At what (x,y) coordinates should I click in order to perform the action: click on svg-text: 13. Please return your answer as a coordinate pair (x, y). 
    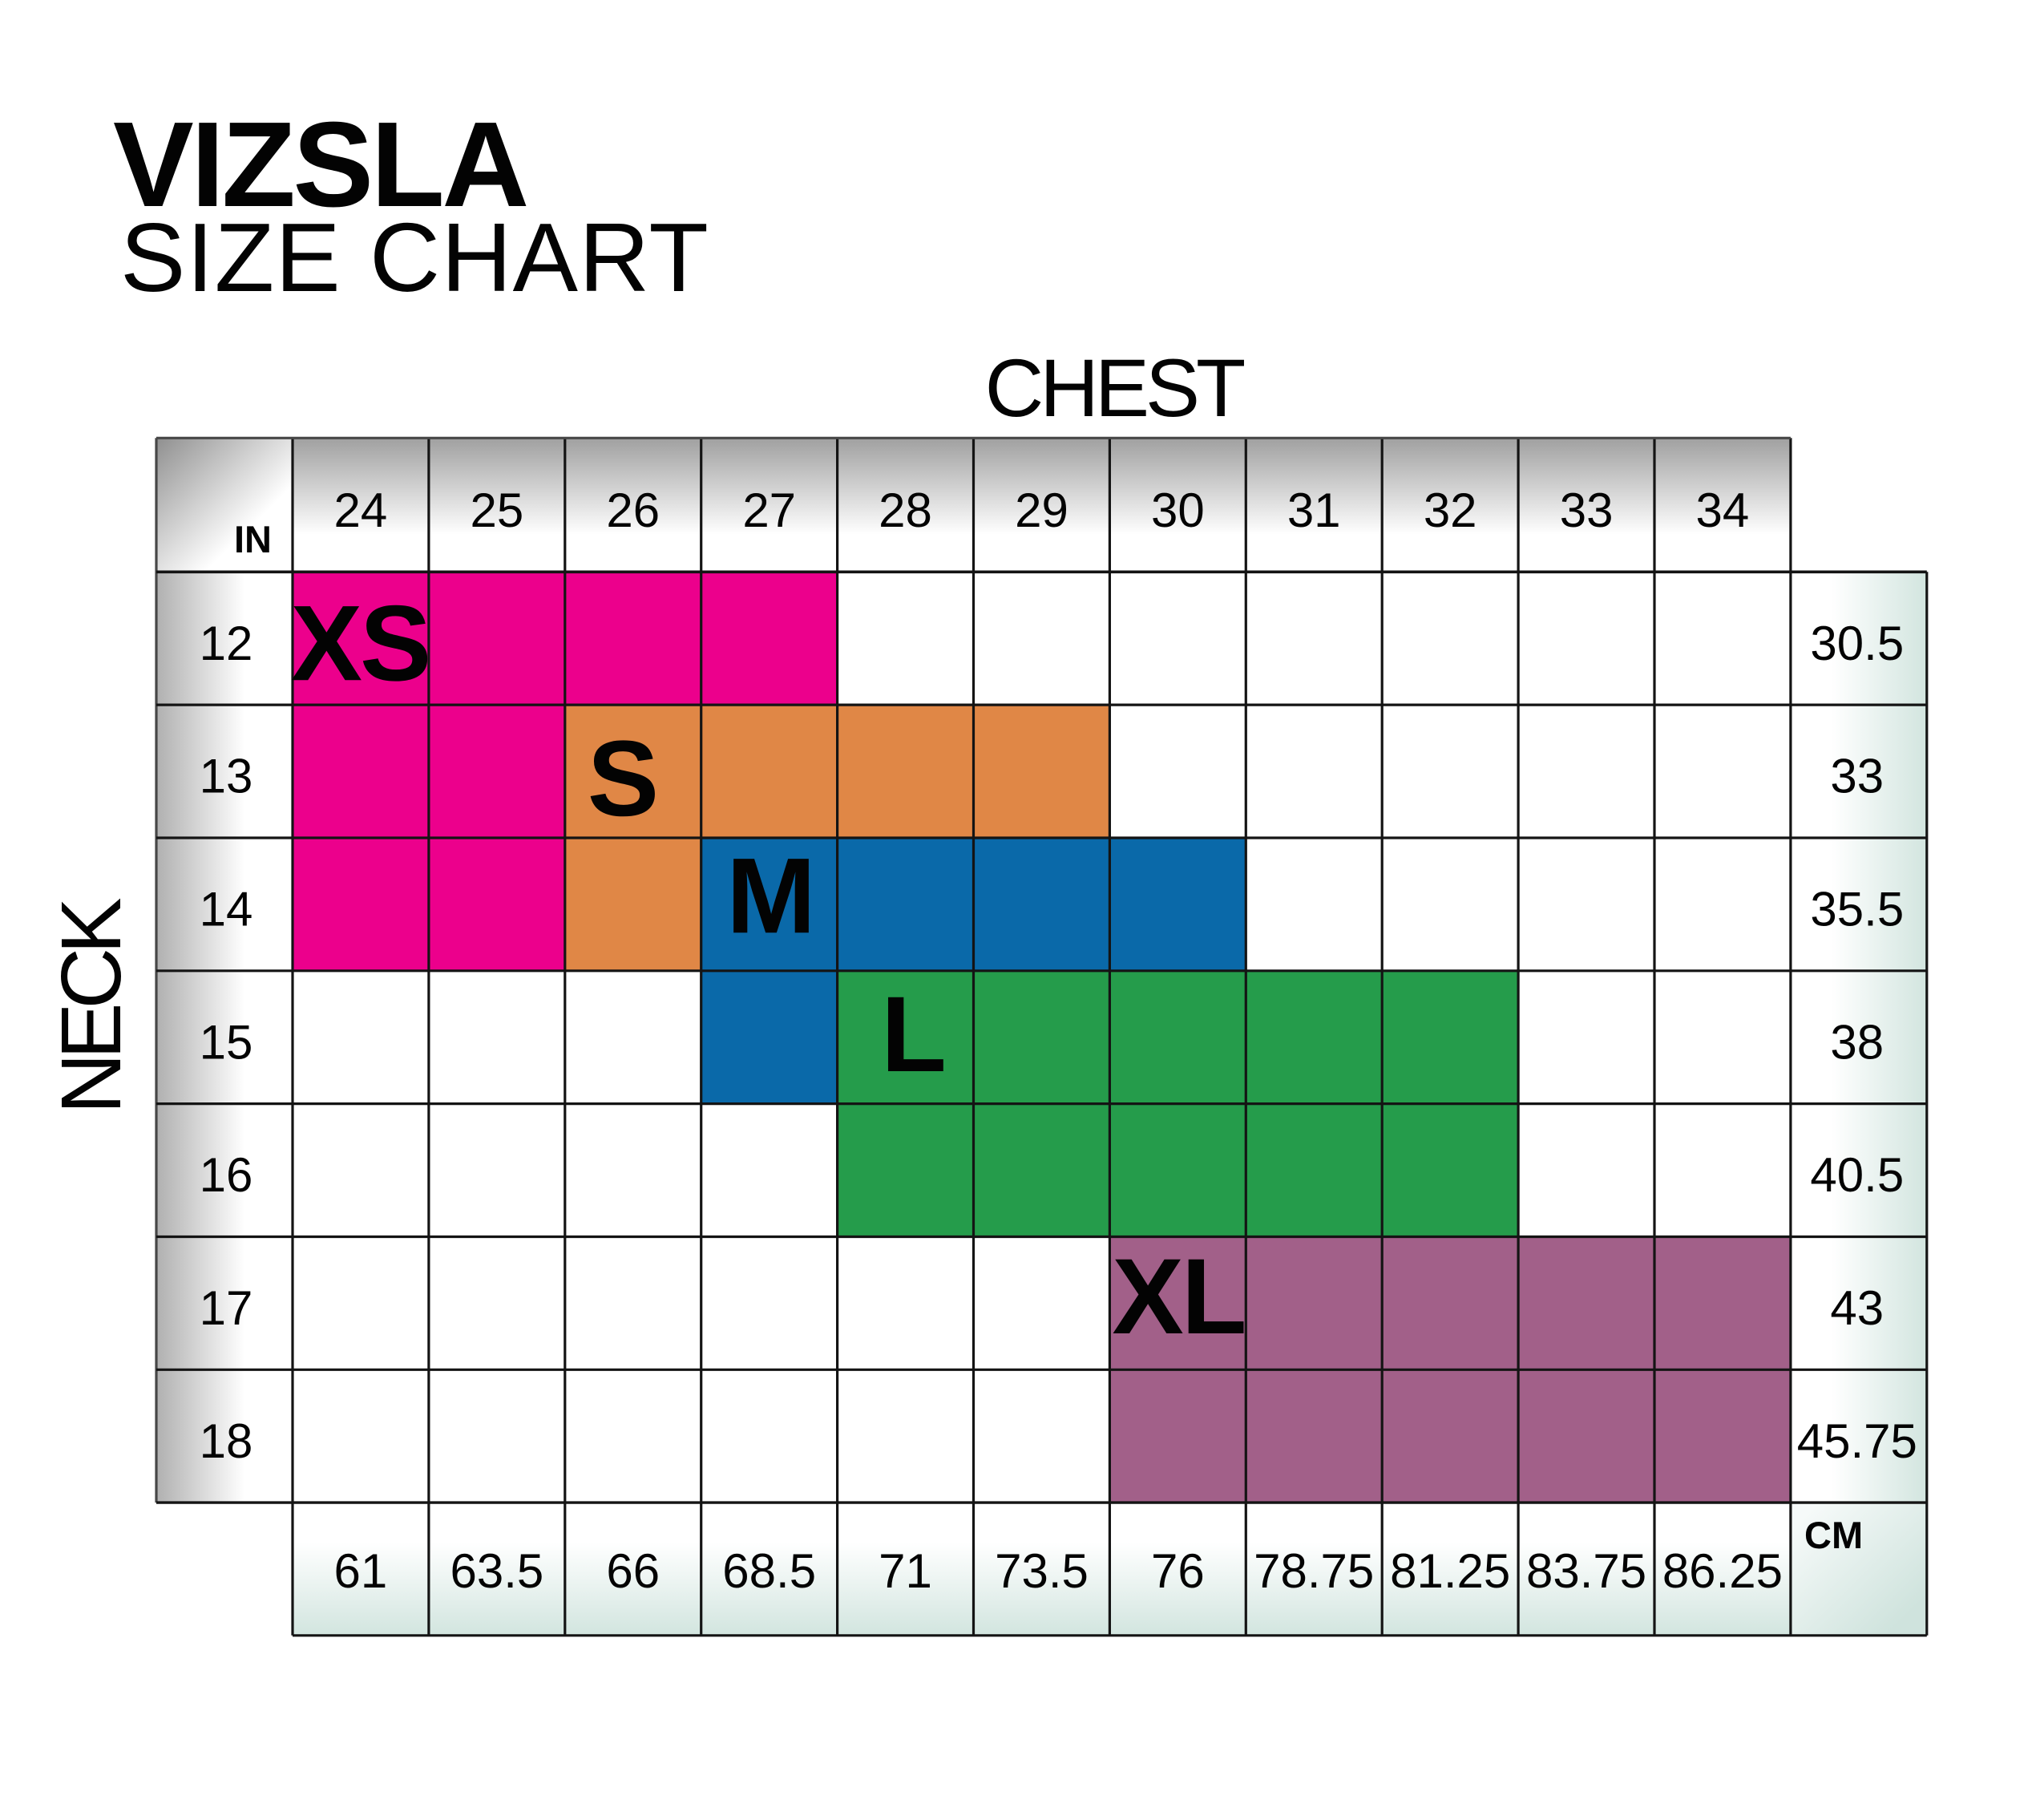
    Looking at the image, I should click on (226, 776).